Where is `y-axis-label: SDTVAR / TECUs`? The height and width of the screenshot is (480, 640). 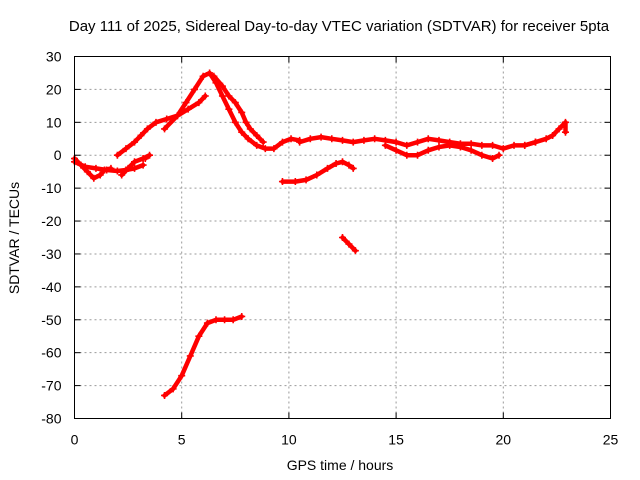 y-axis-label: SDTVAR / TECUs is located at coordinates (14, 238).